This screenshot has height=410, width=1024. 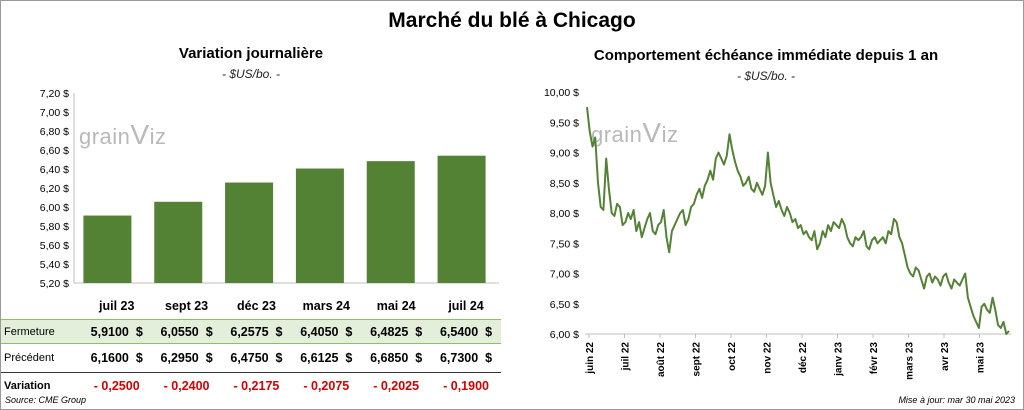 I want to click on y-tick-label: 6,20 $, so click(x=54, y=189).